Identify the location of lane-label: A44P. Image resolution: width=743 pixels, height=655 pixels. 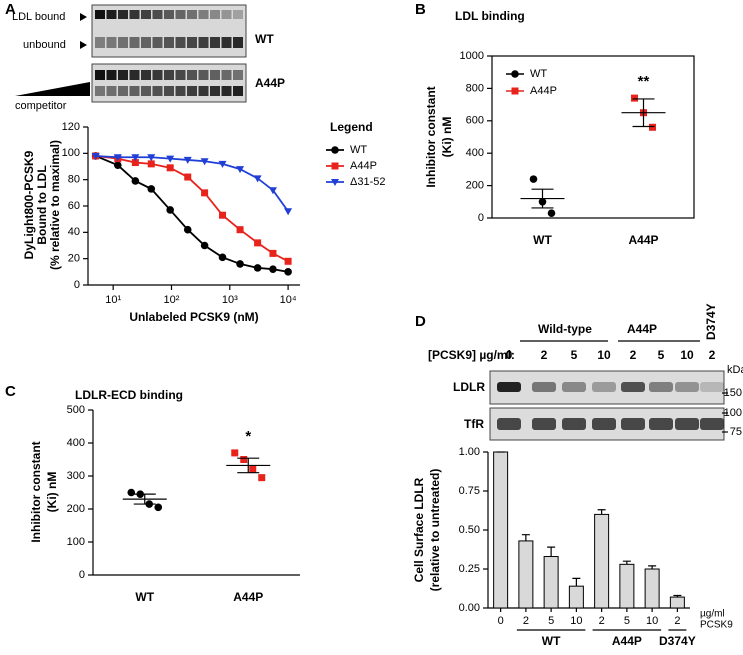
(270, 83).